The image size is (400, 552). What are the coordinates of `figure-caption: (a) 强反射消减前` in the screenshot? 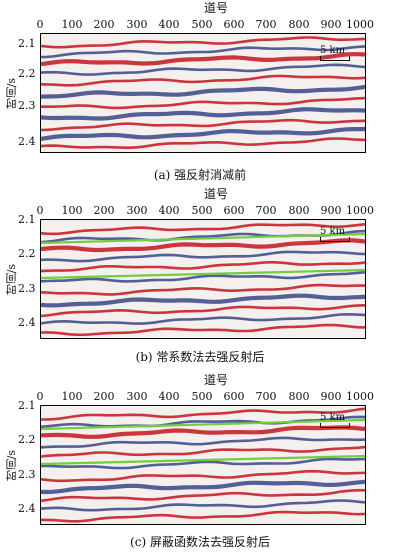 It's located at (200, 175).